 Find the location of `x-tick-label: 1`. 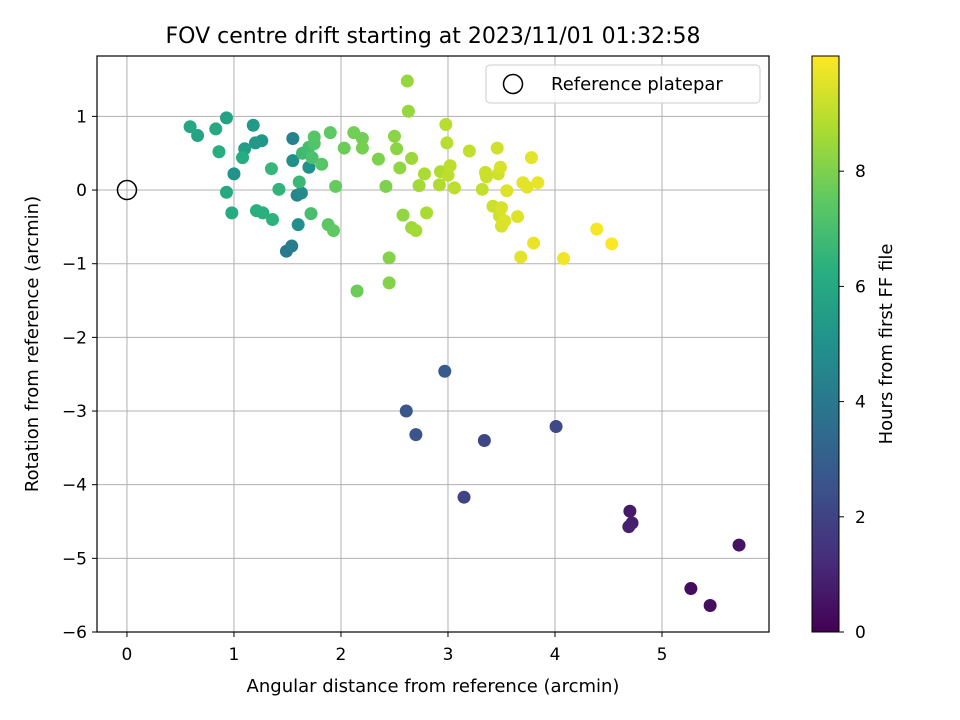

x-tick-label: 1 is located at coordinates (234, 655).